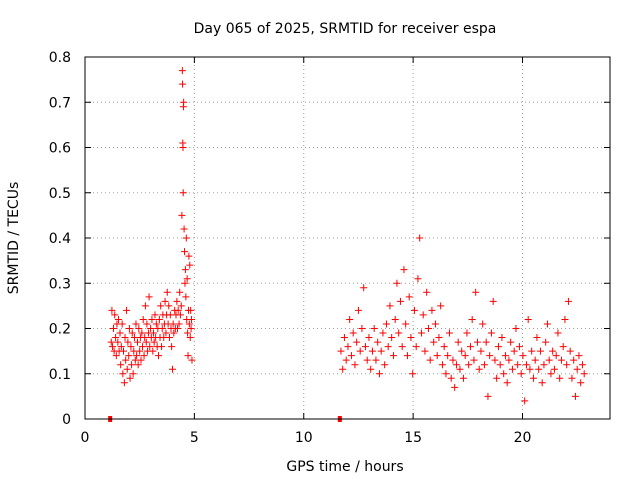  I want to click on x-tick-label: 10, so click(304, 438).